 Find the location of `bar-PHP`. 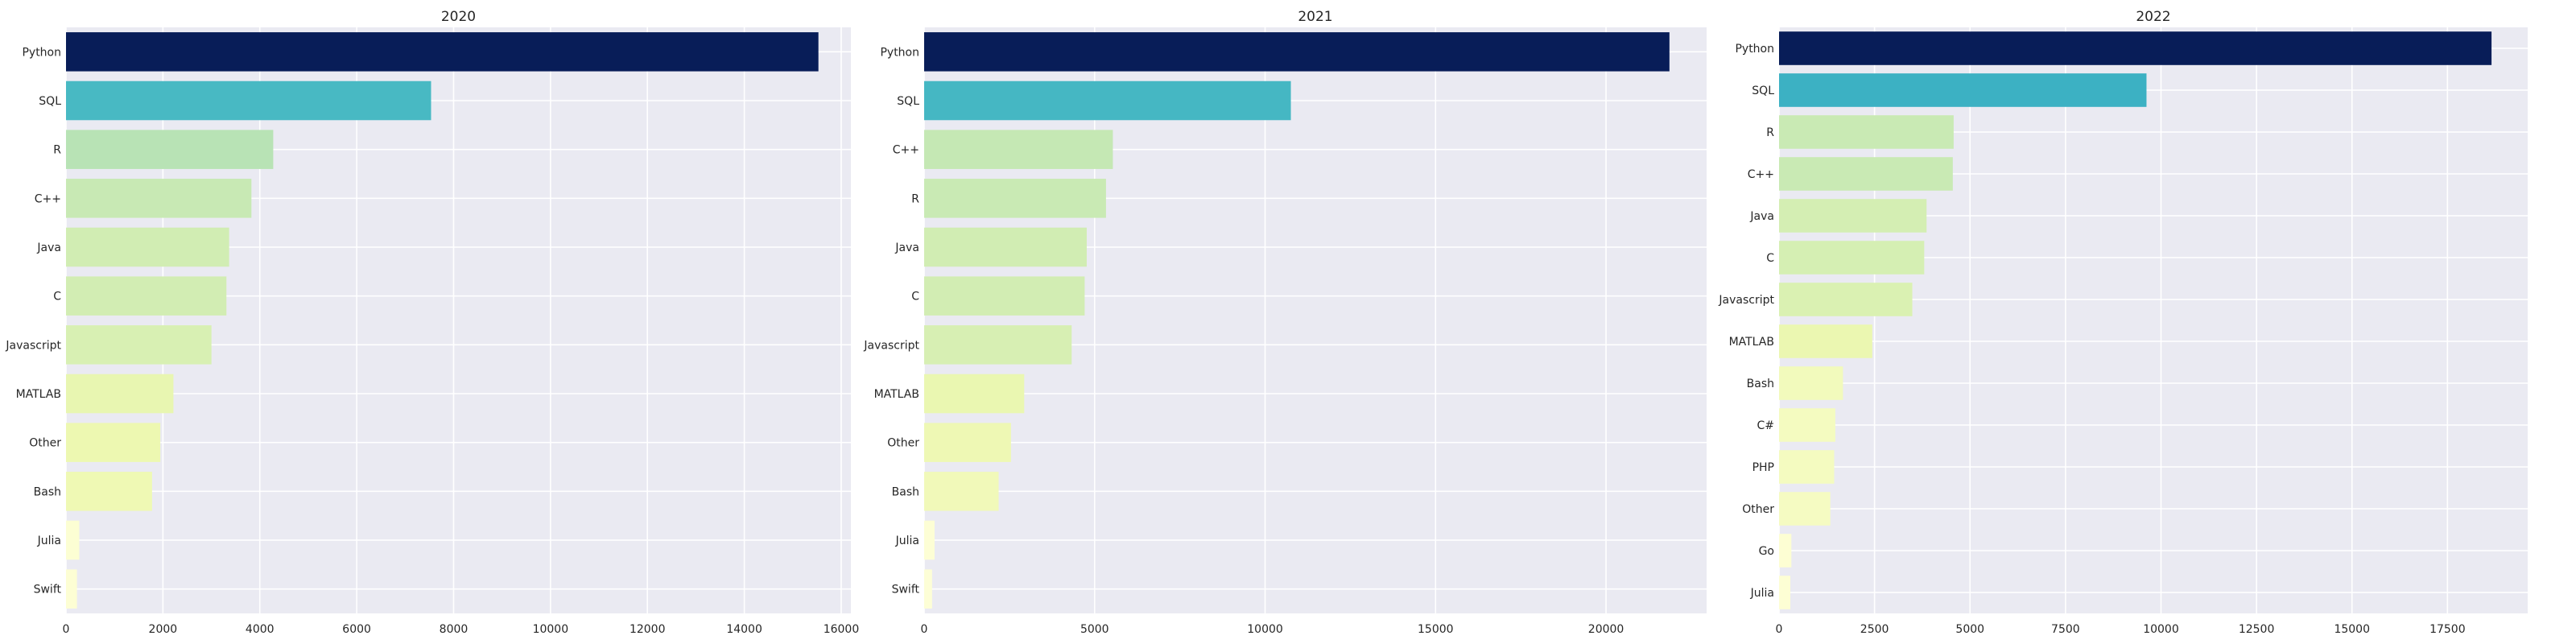

bar-PHP is located at coordinates (1807, 467).